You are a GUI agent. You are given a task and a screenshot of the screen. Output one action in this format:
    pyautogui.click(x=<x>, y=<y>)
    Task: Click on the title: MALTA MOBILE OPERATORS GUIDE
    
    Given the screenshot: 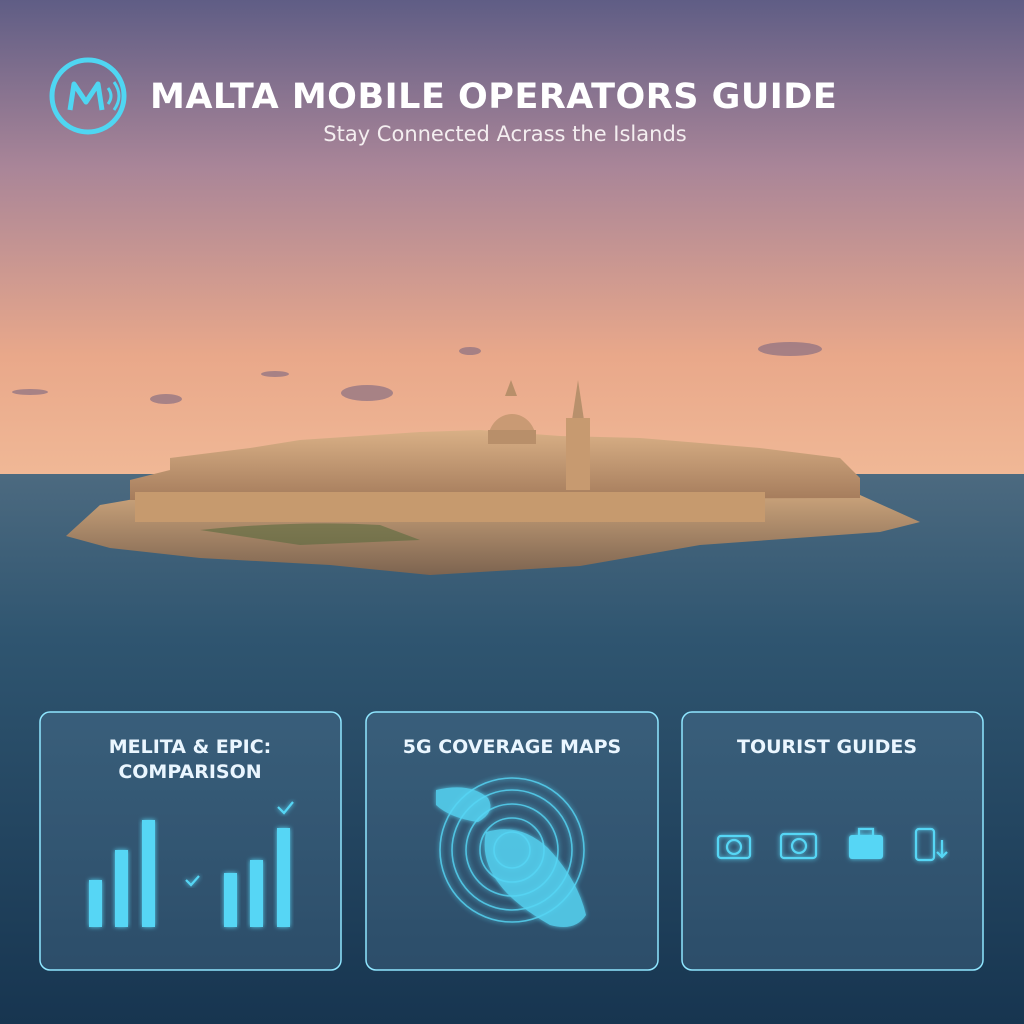 What is the action you would take?
    pyautogui.click(x=493, y=97)
    